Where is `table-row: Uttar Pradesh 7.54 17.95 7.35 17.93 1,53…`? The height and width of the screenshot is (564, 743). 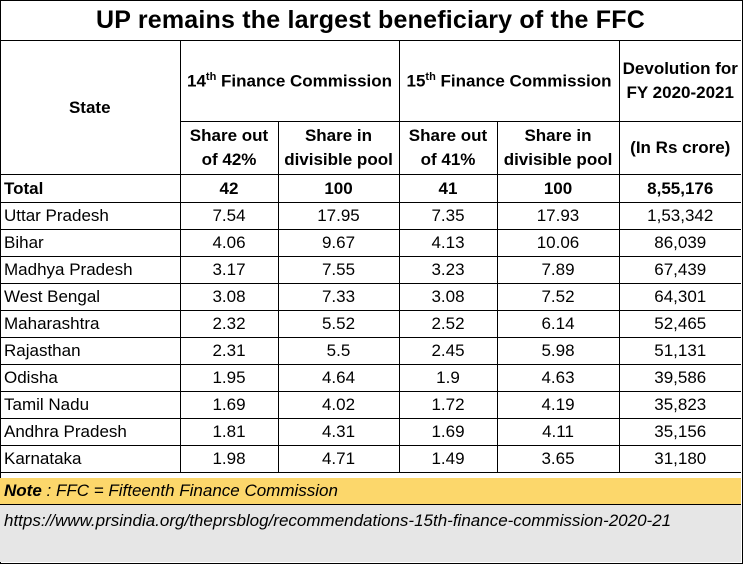
table-row: Uttar Pradesh 7.54 17.95 7.35 17.93 1,53… is located at coordinates (370, 216).